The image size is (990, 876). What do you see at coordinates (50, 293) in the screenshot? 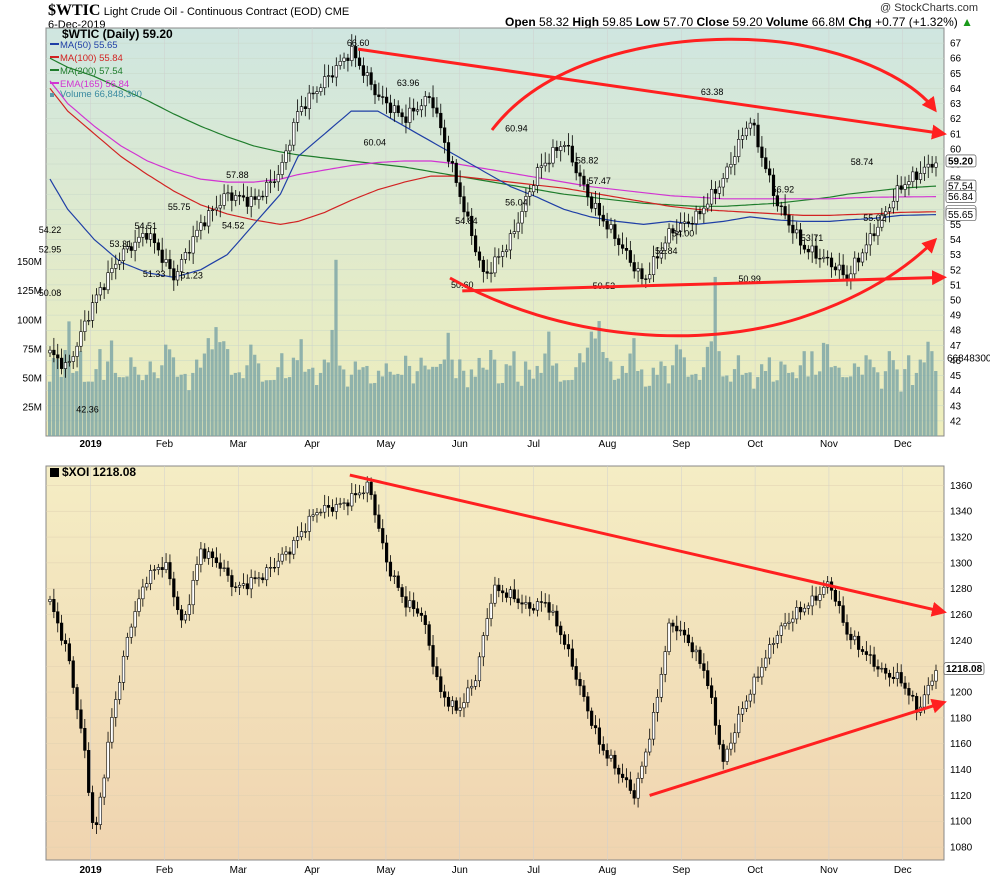
I see `price-data-label: 50.08` at bounding box center [50, 293].